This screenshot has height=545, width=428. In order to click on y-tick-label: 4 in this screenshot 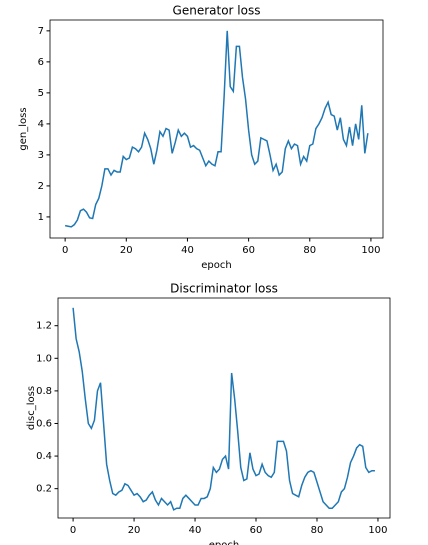, I will do `click(41, 124)`.